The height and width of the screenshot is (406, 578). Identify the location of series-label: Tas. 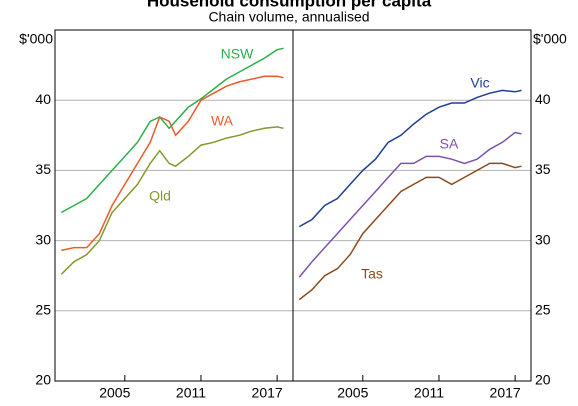
(372, 274).